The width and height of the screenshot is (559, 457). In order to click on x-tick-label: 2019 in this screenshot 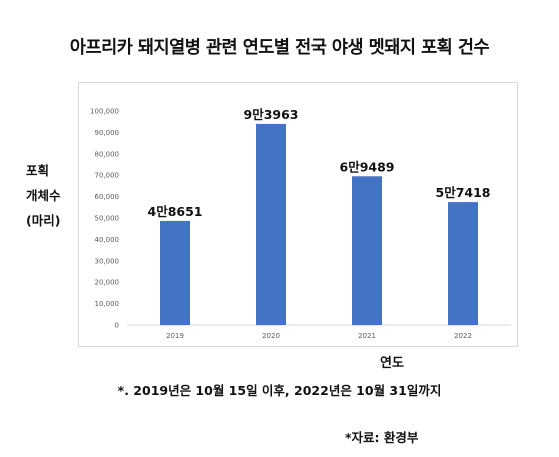, I will do `click(175, 336)`.